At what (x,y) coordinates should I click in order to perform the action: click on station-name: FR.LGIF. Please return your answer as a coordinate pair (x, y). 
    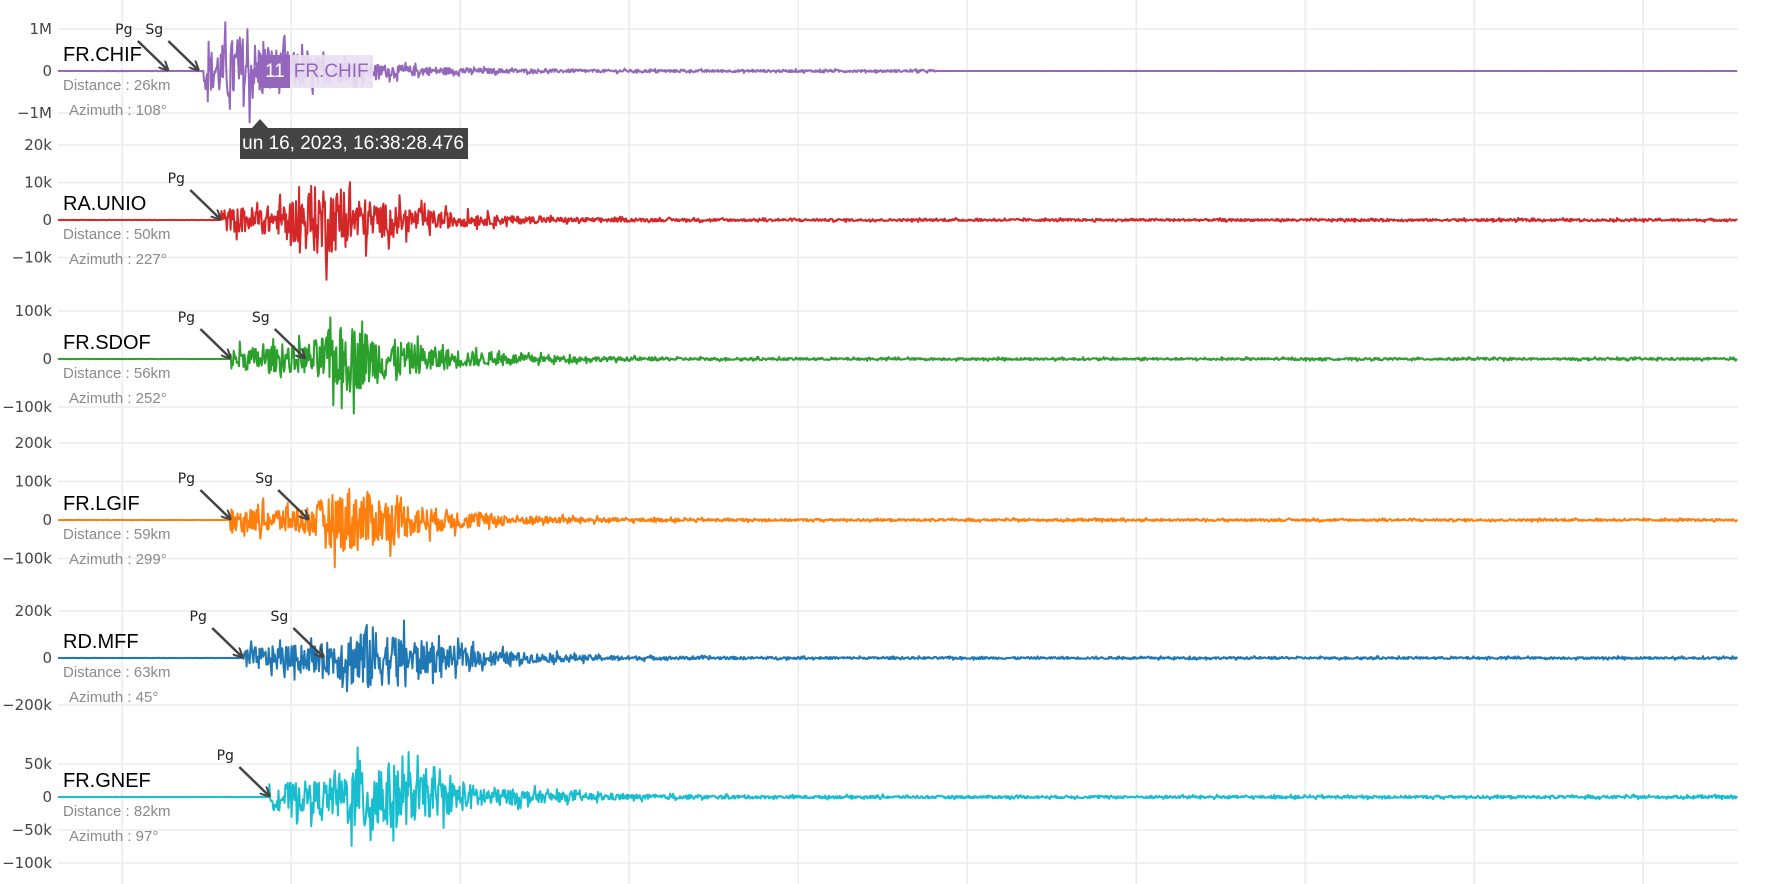
    Looking at the image, I should click on (101, 504).